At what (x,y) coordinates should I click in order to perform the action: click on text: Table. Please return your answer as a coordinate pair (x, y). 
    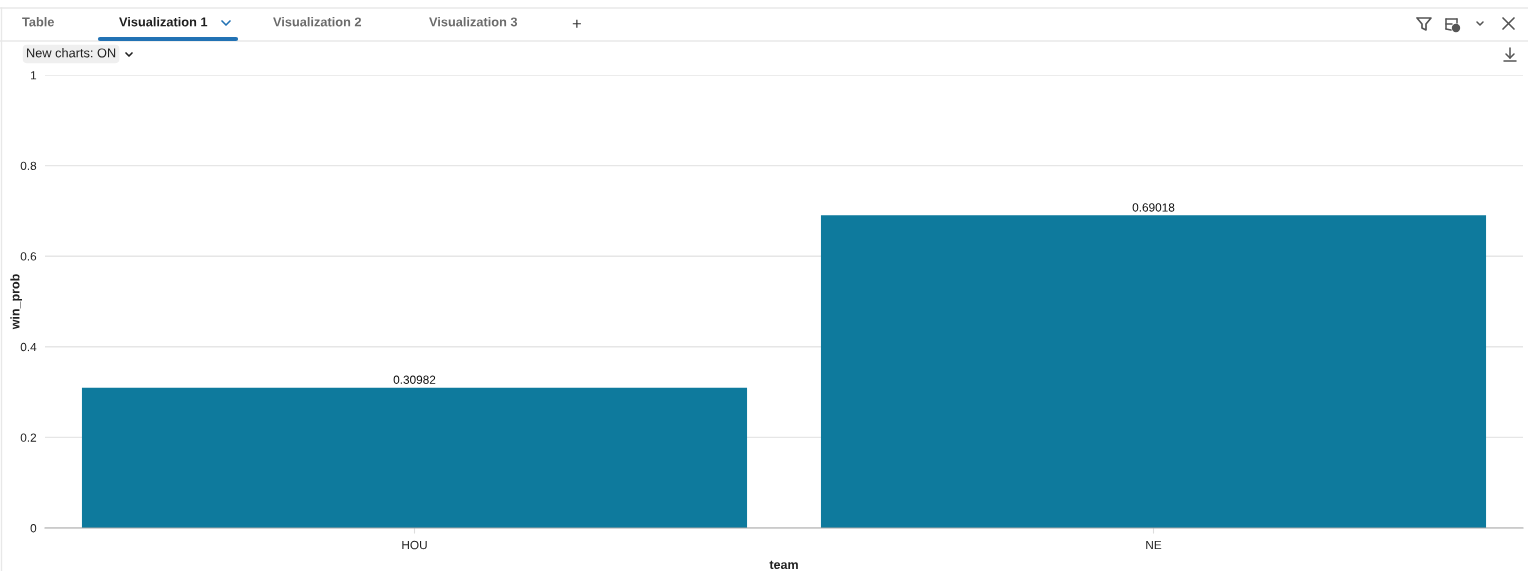
    Looking at the image, I should click on (38, 22).